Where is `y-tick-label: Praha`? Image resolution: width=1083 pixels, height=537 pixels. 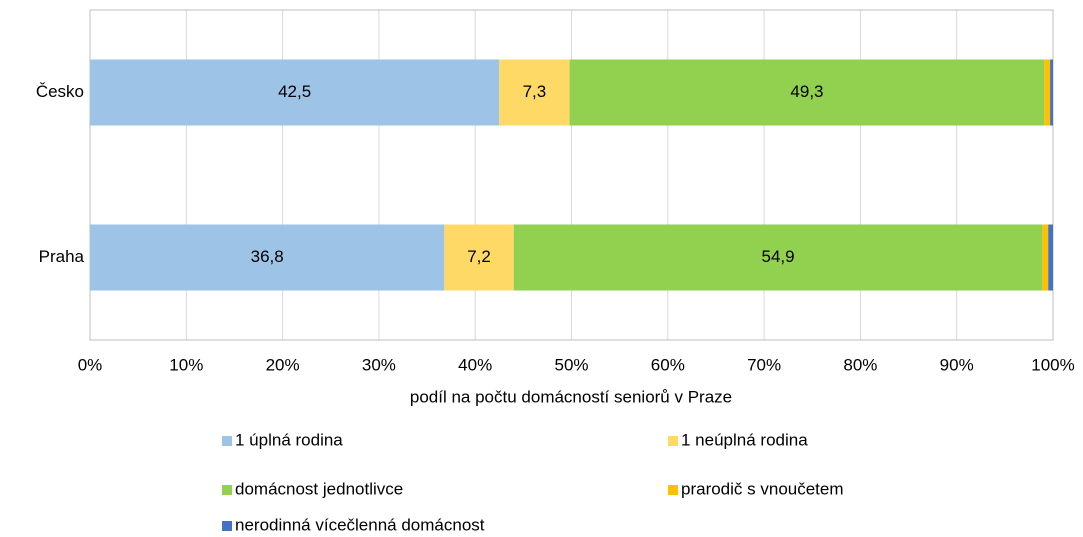
y-tick-label: Praha is located at coordinates (62, 256).